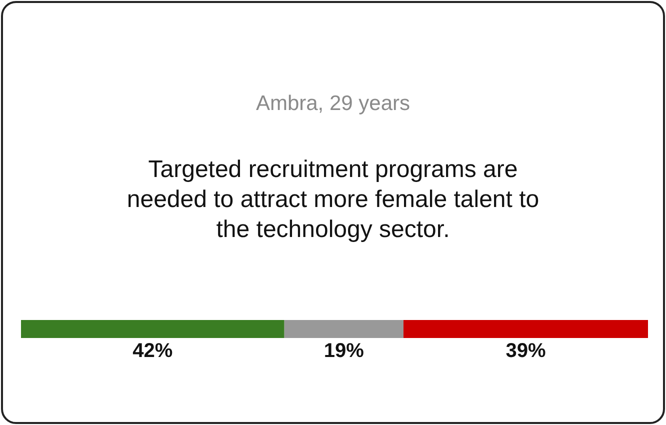 The width and height of the screenshot is (666, 425). I want to click on data-label: 39%, so click(526, 351).